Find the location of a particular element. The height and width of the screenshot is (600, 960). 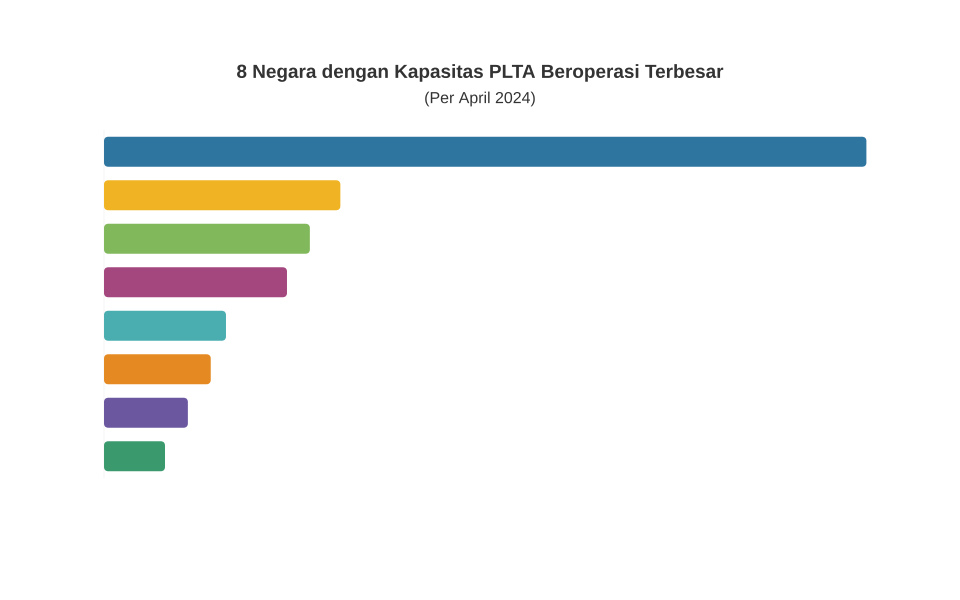

chart-subtitle: (Per April 2024) is located at coordinates (480, 99).